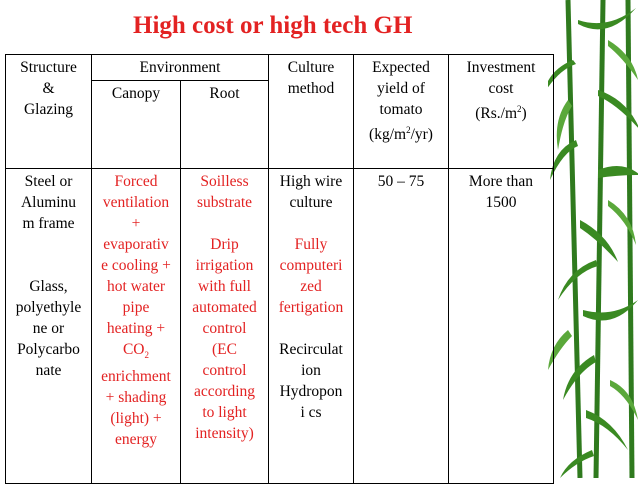  What do you see at coordinates (501, 326) in the screenshot?
I see `cell-investment-cost: More than 1500` at bounding box center [501, 326].